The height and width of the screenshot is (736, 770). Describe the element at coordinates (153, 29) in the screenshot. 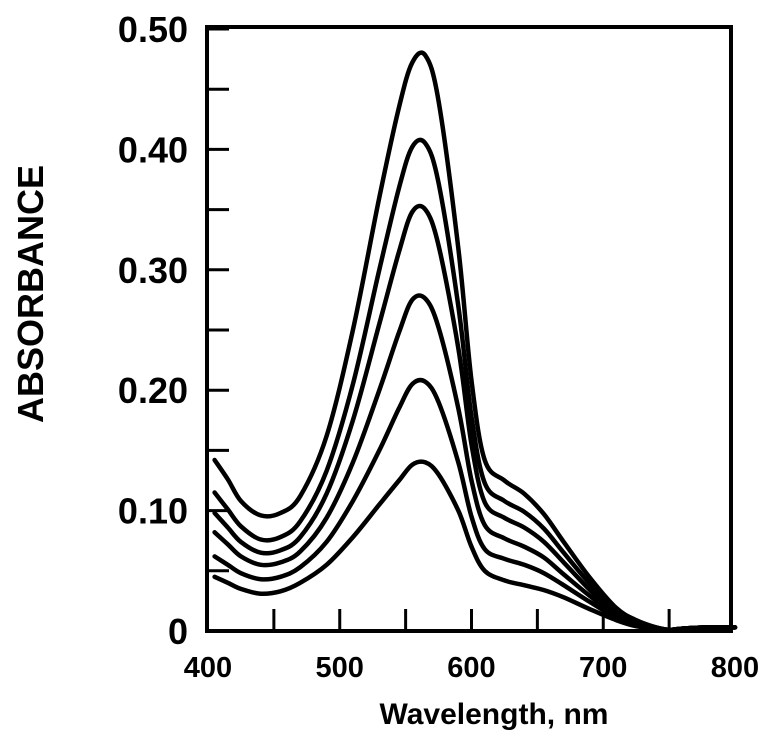

I see `y-tick-label: 0.50` at that location.